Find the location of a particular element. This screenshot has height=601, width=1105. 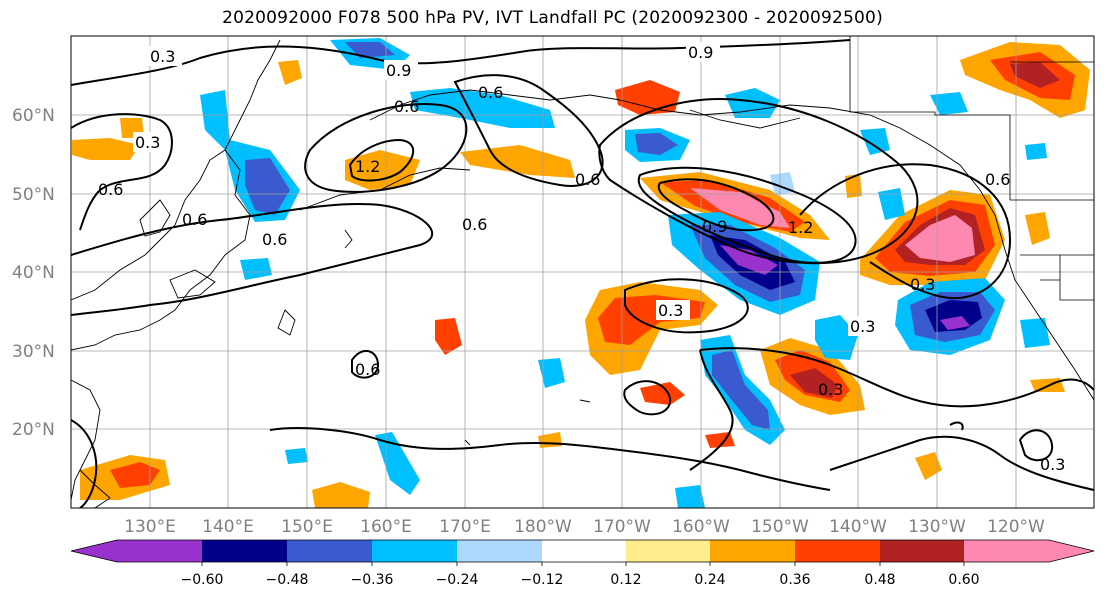

lon-label: 160°W is located at coordinates (701, 527).